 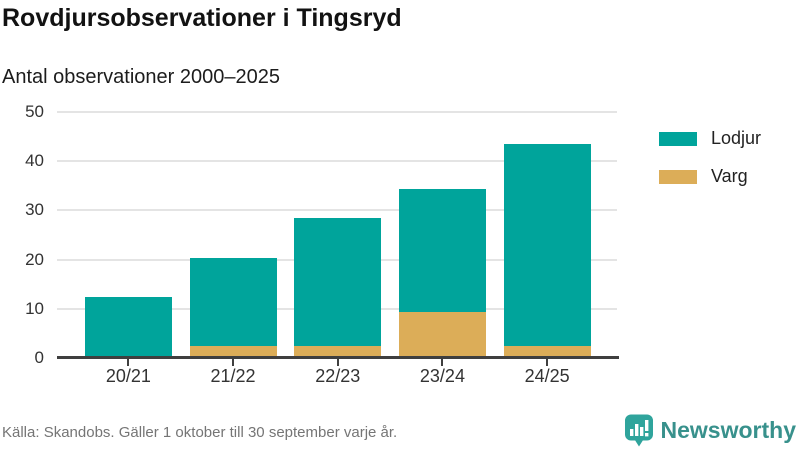 I want to click on y-tick-label-50: 50, so click(x=34, y=111).